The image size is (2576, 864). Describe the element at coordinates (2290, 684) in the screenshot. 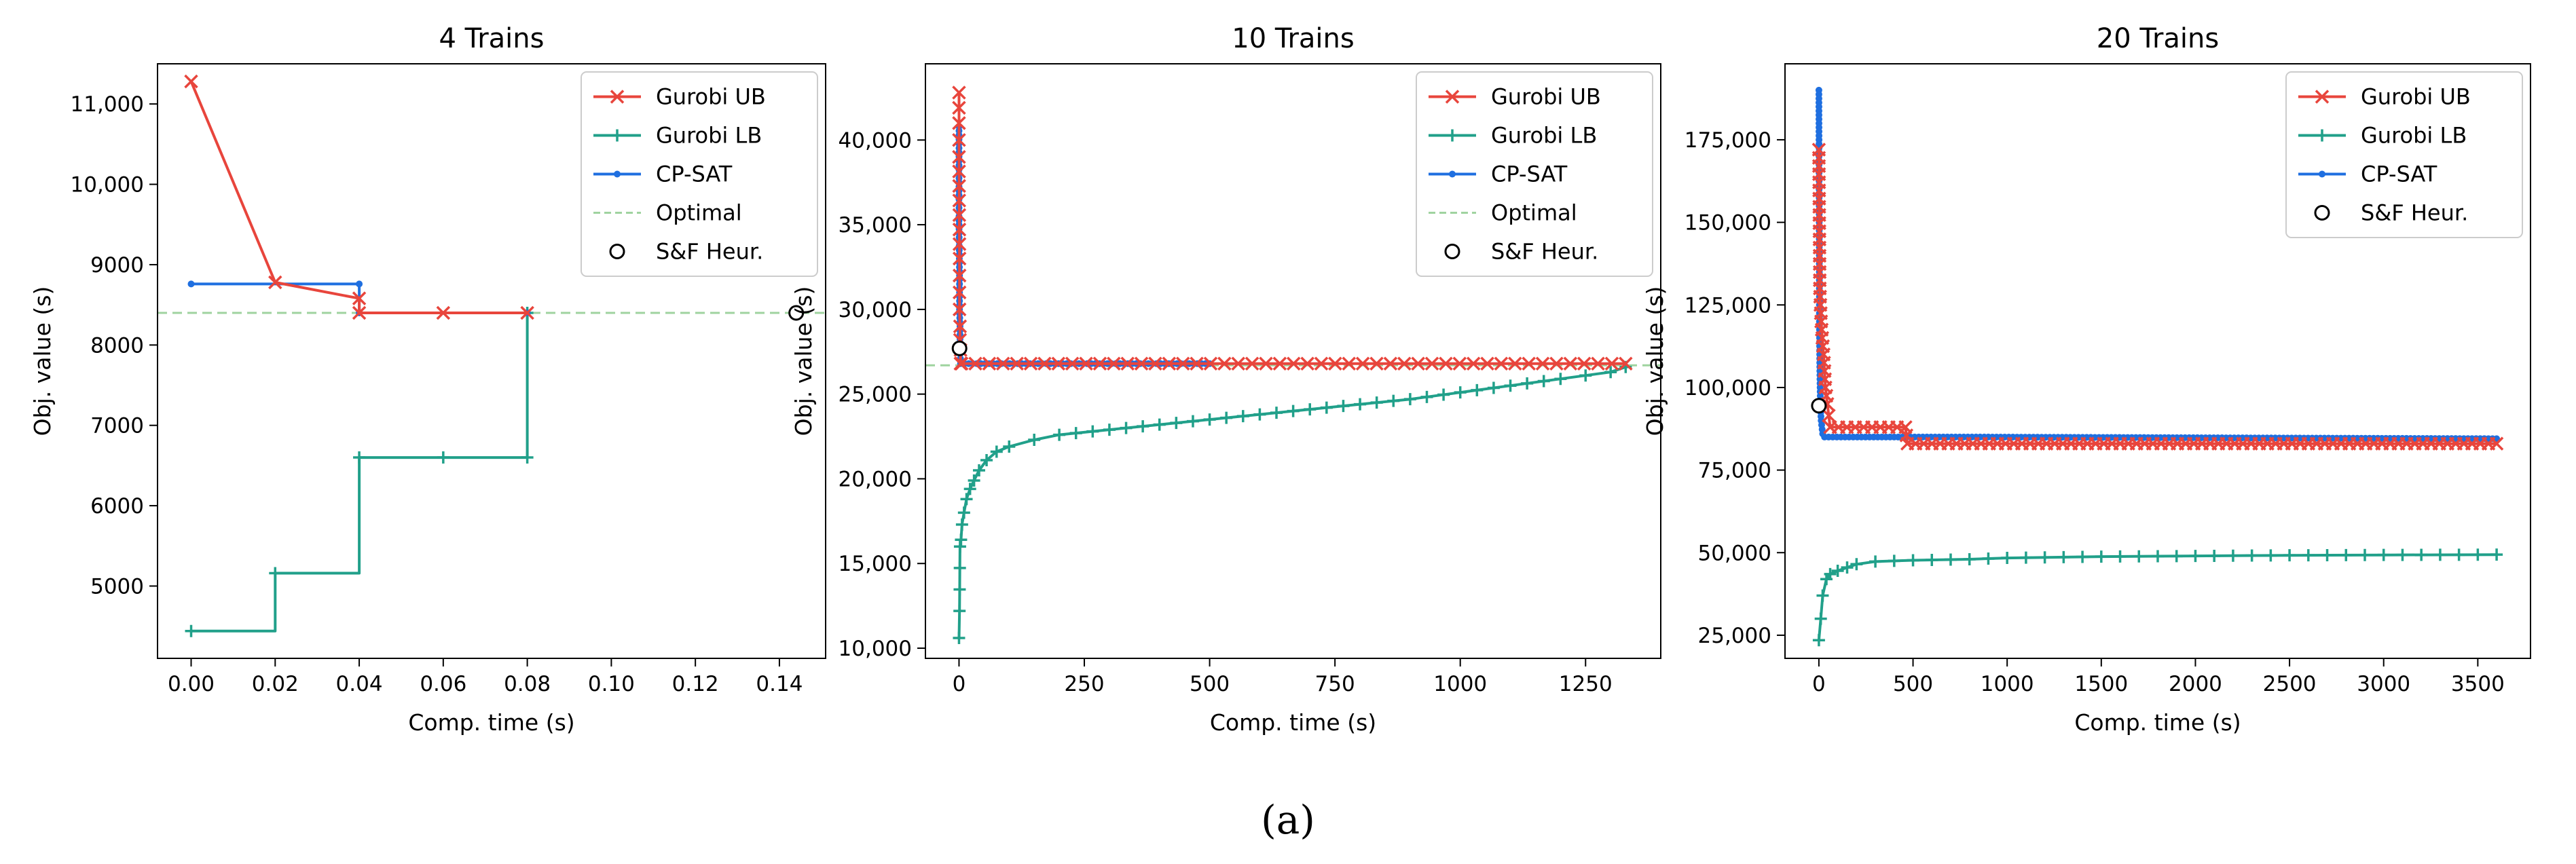

I see `x-tick-label: 2500` at that location.